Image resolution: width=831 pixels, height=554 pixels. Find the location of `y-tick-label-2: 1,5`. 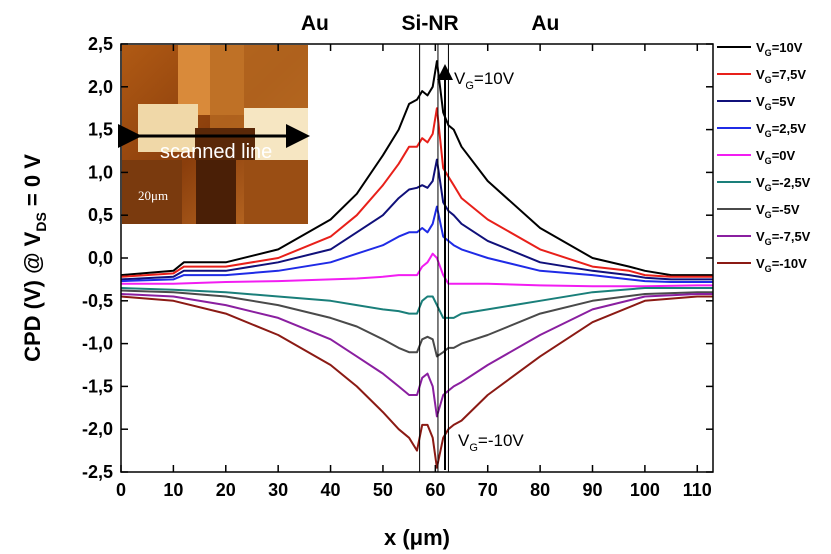

y-tick-label-2: 1,5 is located at coordinates (100, 130).